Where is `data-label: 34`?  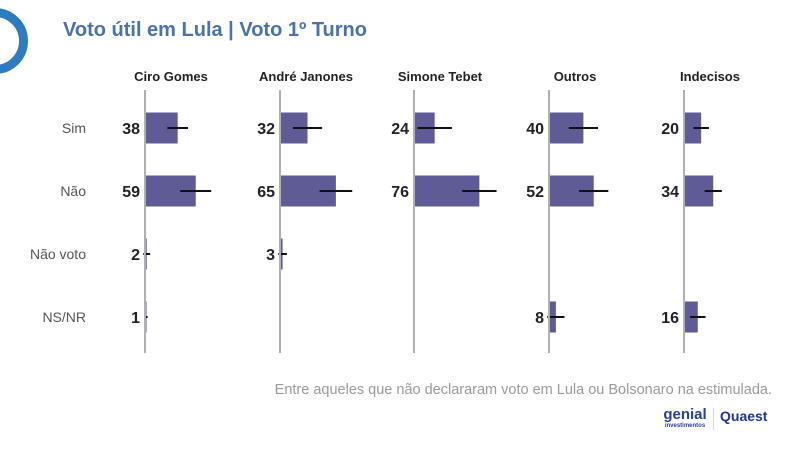
data-label: 34 is located at coordinates (670, 192).